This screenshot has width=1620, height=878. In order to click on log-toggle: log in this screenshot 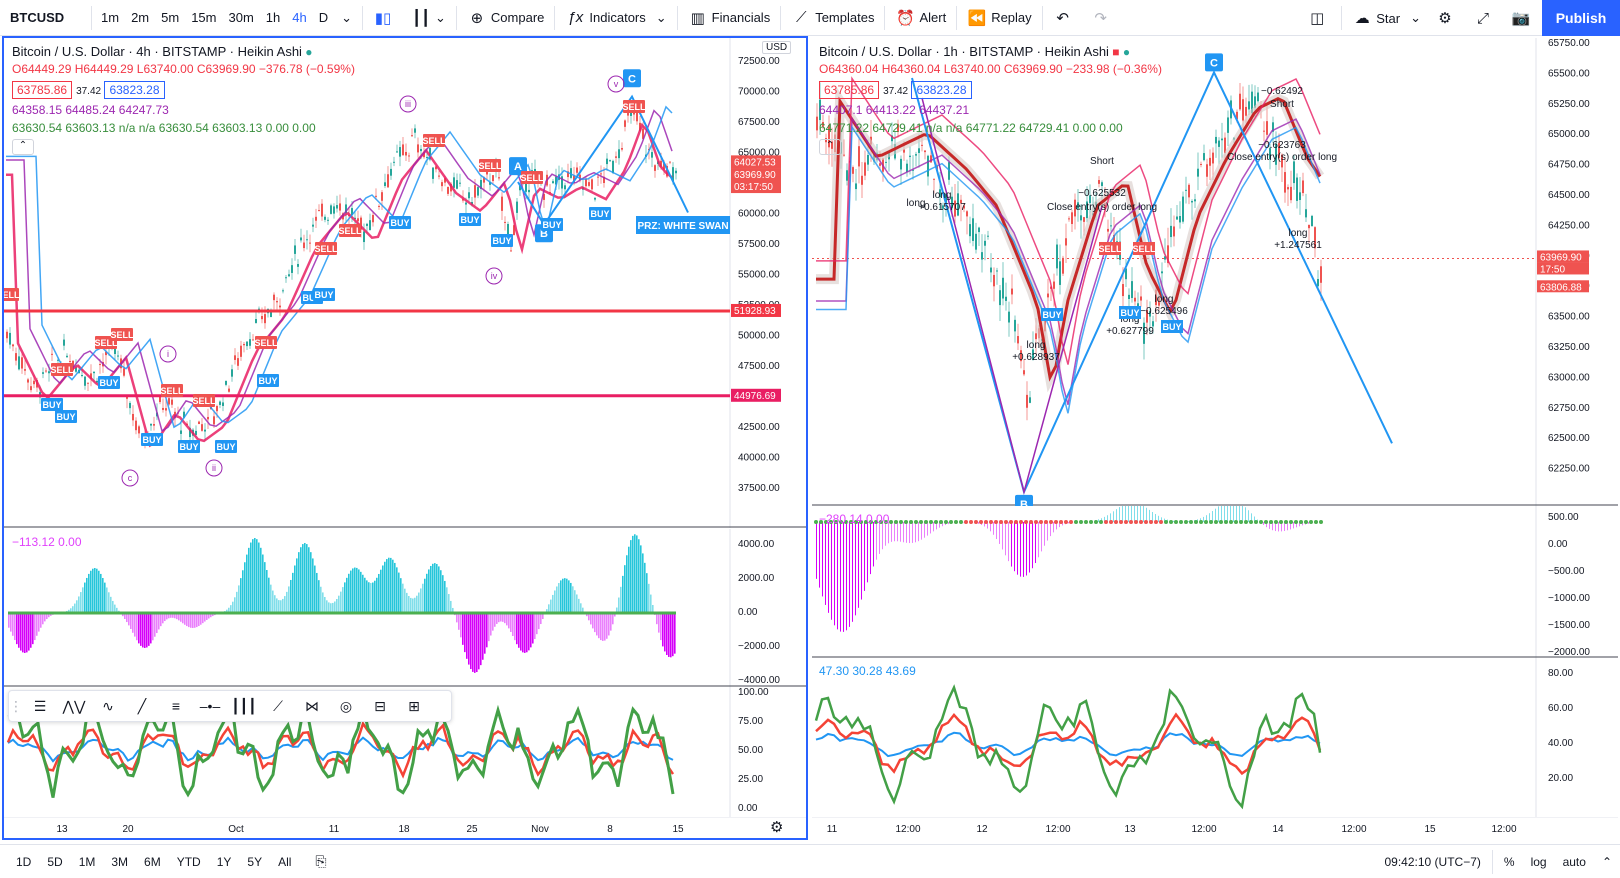, I will do `click(1538, 862)`.